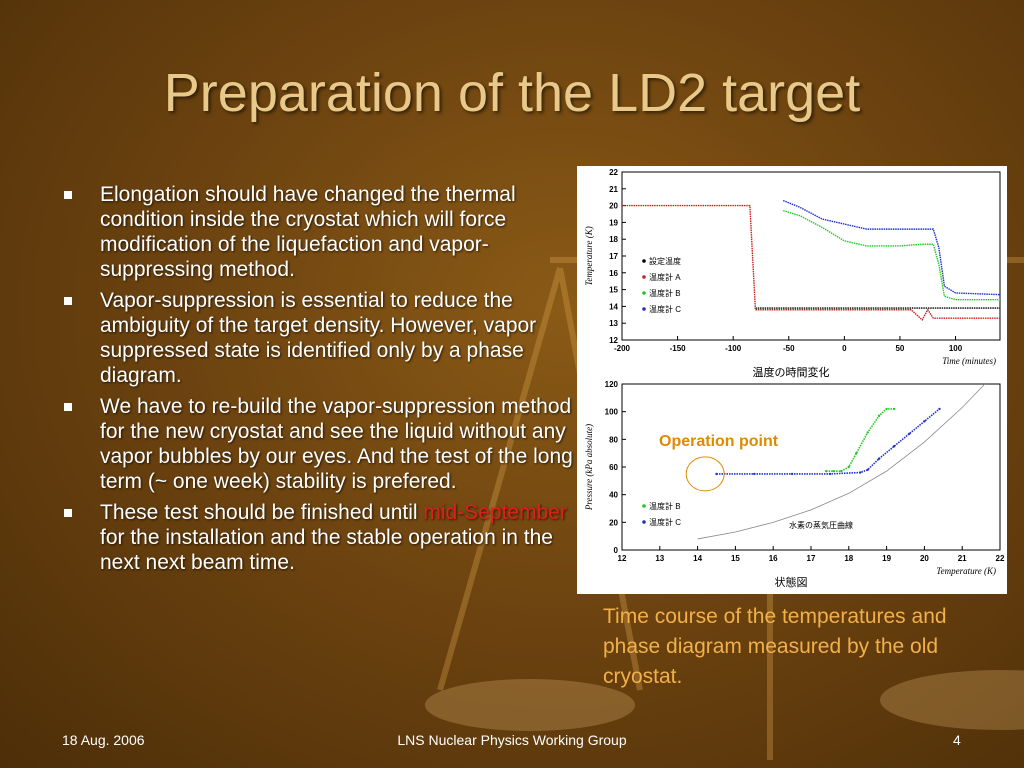  I want to click on x-tick-label: 13, so click(659, 558).